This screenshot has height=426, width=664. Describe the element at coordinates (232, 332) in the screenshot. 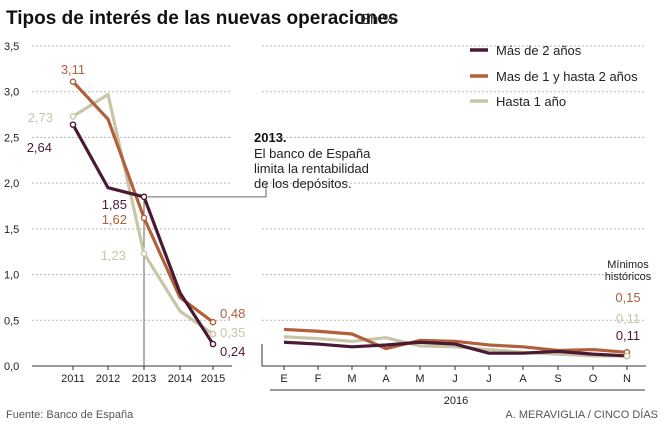

I see `data-label: 0,35` at that location.